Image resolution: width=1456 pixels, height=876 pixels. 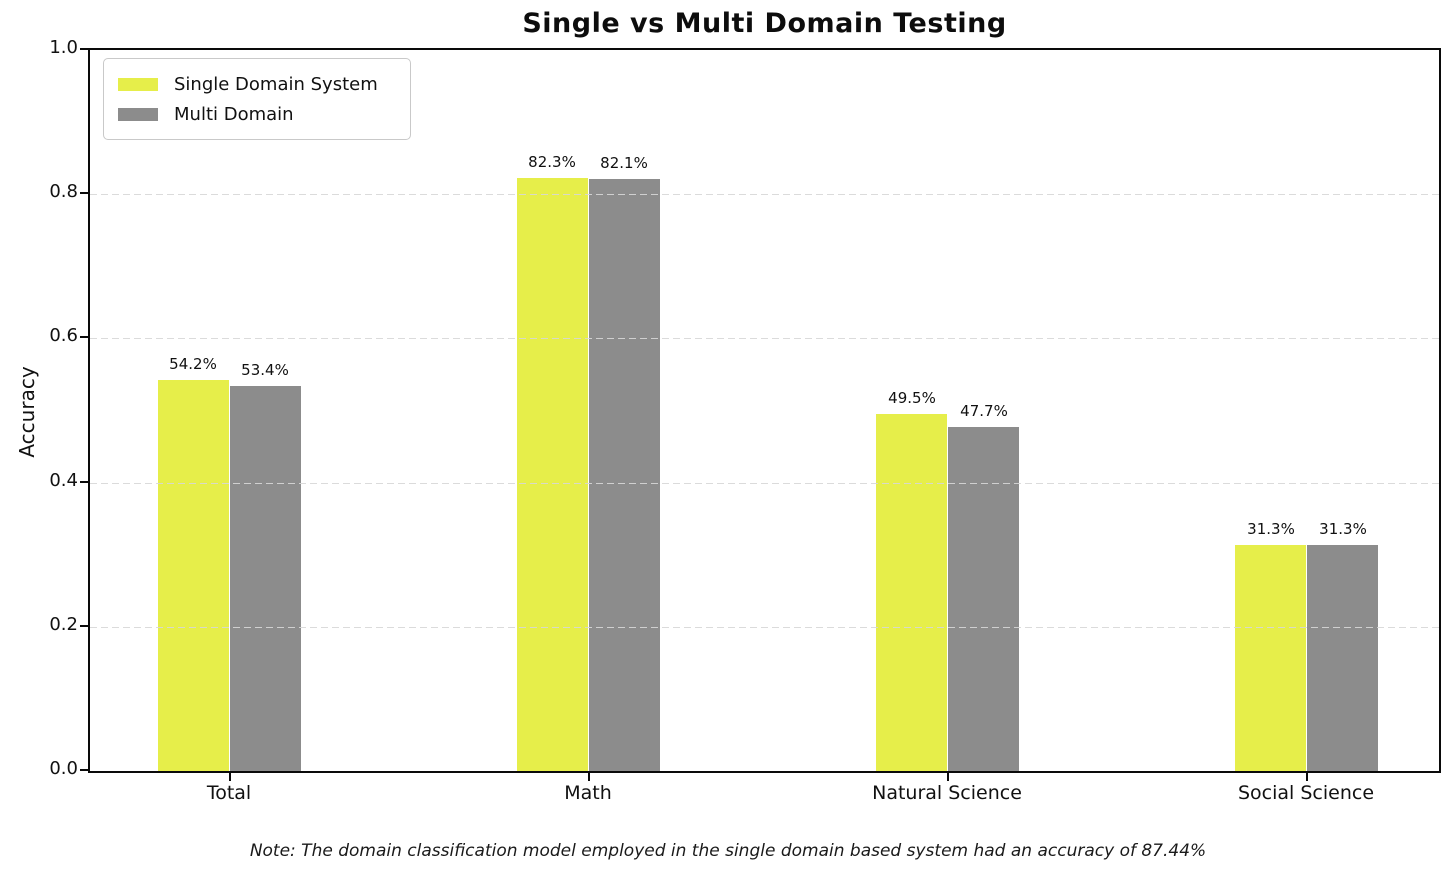 What do you see at coordinates (764, 23) in the screenshot?
I see `chart-title: Single vs Multi Domain Testing` at bounding box center [764, 23].